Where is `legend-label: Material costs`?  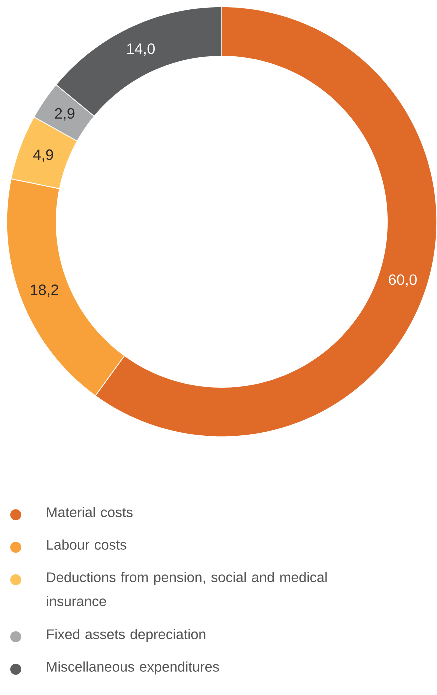 legend-label: Material costs is located at coordinates (90, 512).